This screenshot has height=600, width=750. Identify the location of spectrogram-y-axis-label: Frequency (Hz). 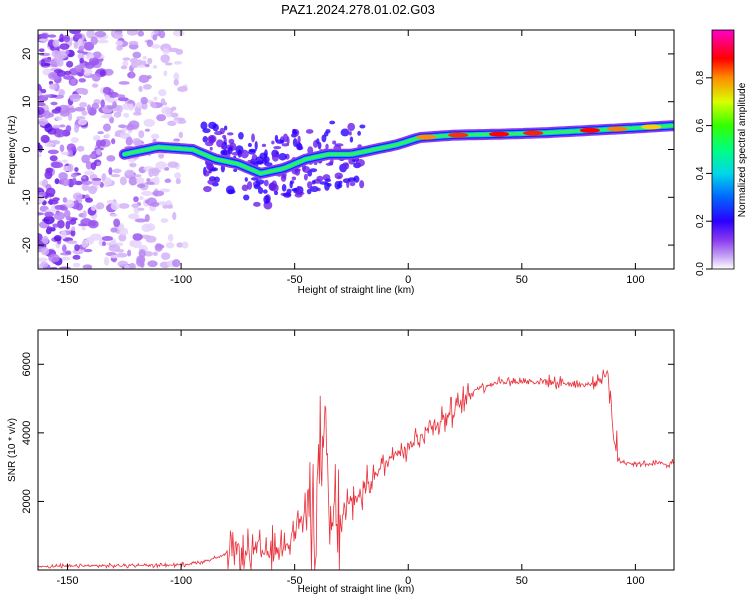
(12, 150).